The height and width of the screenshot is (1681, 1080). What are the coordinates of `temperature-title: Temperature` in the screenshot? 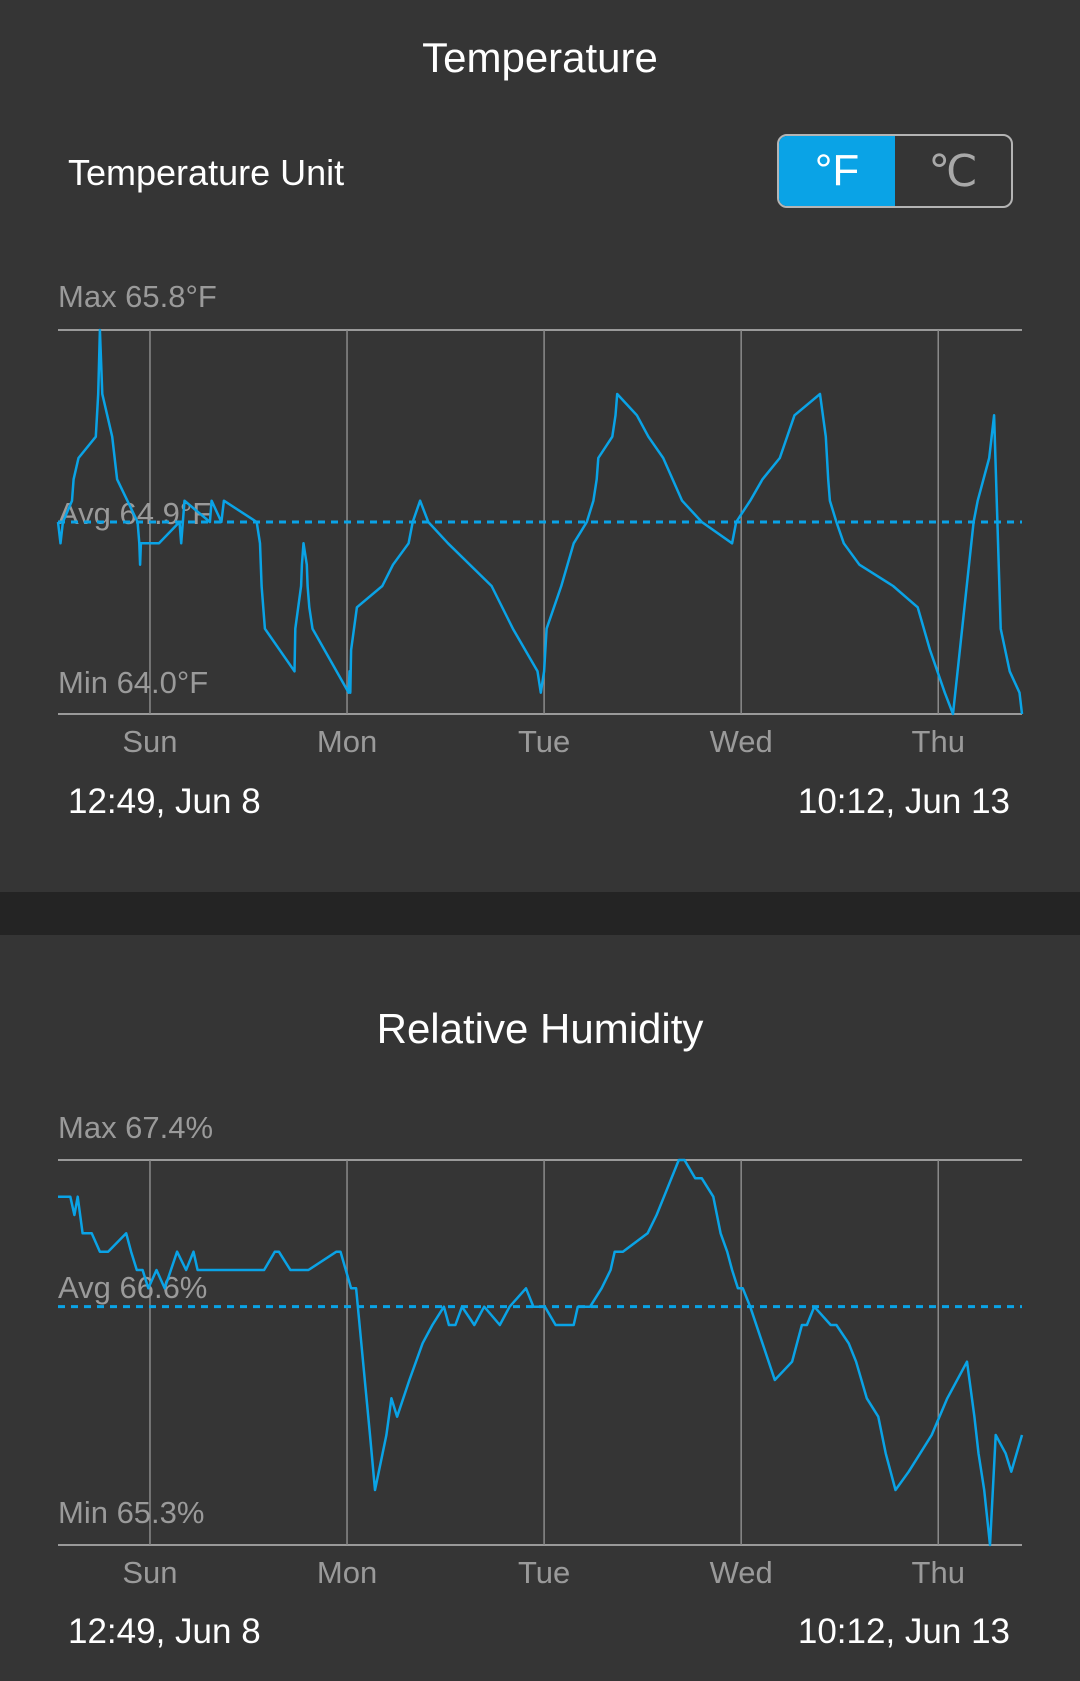 It's located at (540, 57).